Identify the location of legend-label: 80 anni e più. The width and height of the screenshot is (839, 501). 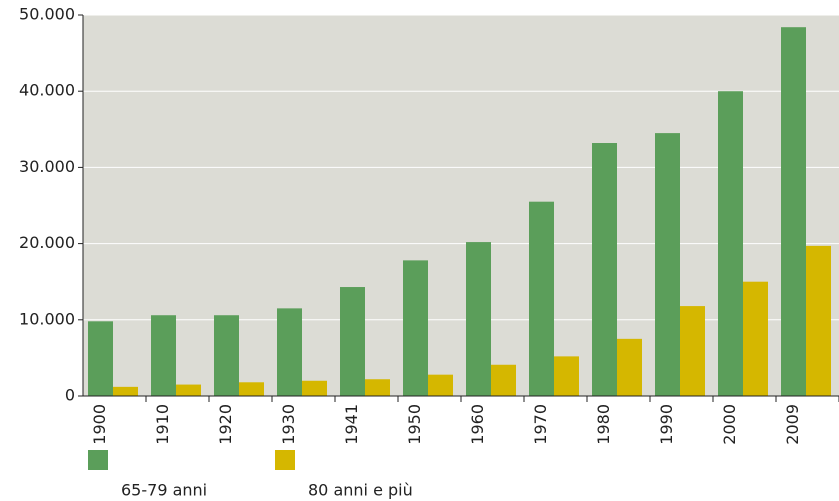
(360, 490).